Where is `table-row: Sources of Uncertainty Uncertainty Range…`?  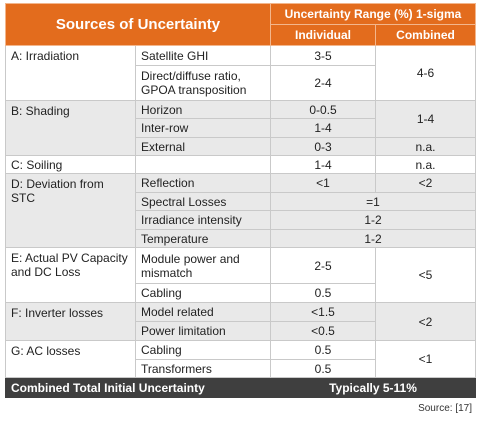 table-row: Sources of Uncertainty Uncertainty Range… is located at coordinates (240, 24).